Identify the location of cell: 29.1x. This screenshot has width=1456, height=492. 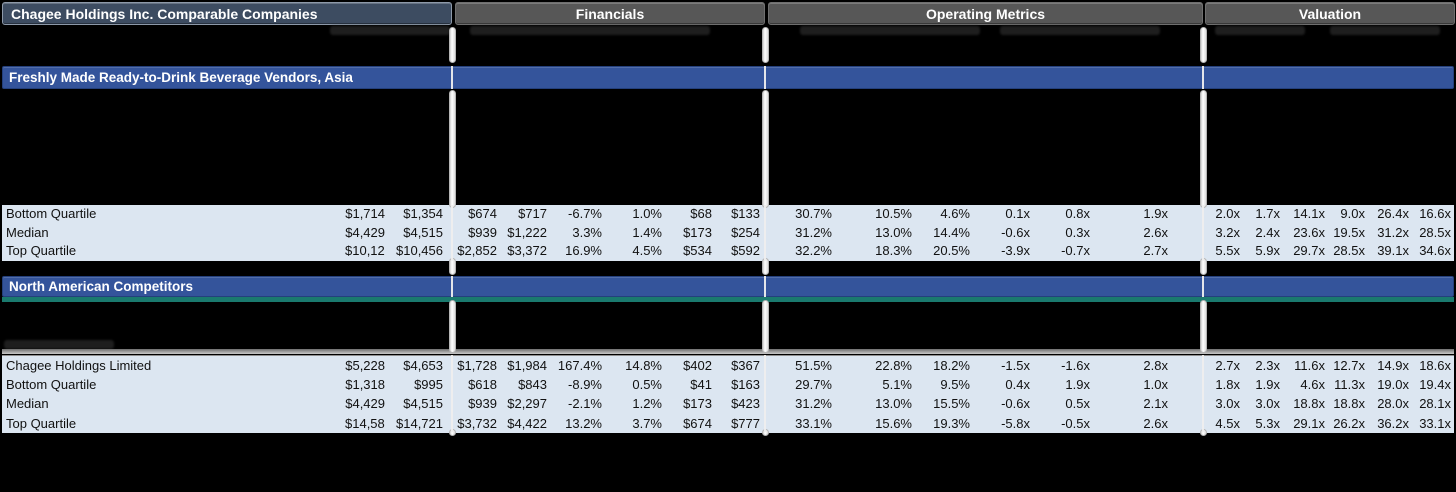
(1309, 423).